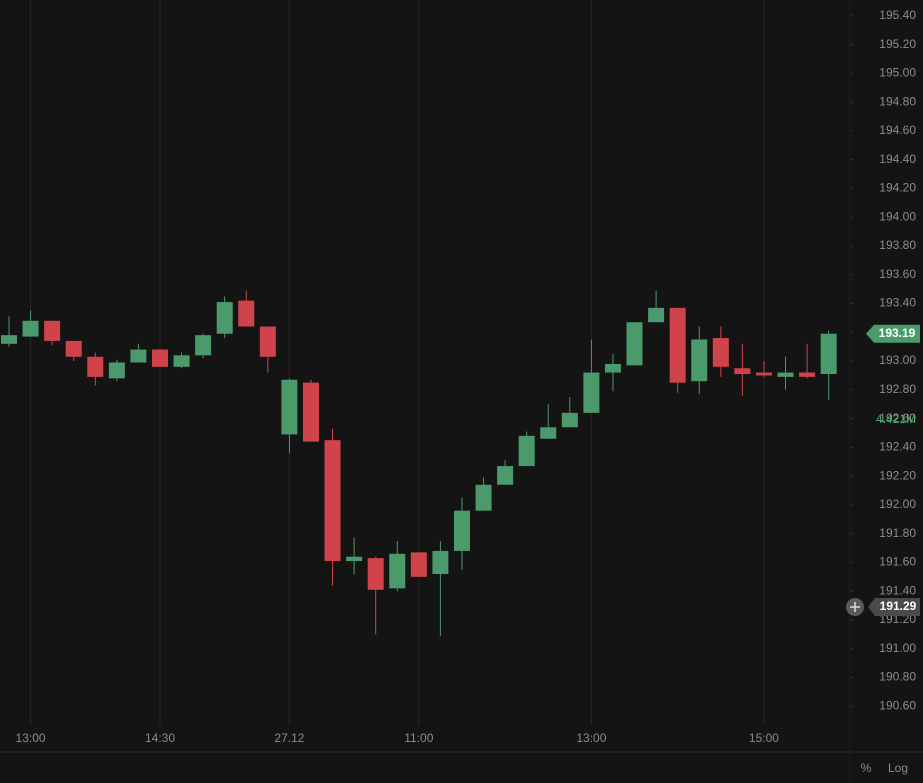 This screenshot has height=783, width=923. Describe the element at coordinates (897, 159) in the screenshot. I see `y-tick-label: 194.40` at that location.